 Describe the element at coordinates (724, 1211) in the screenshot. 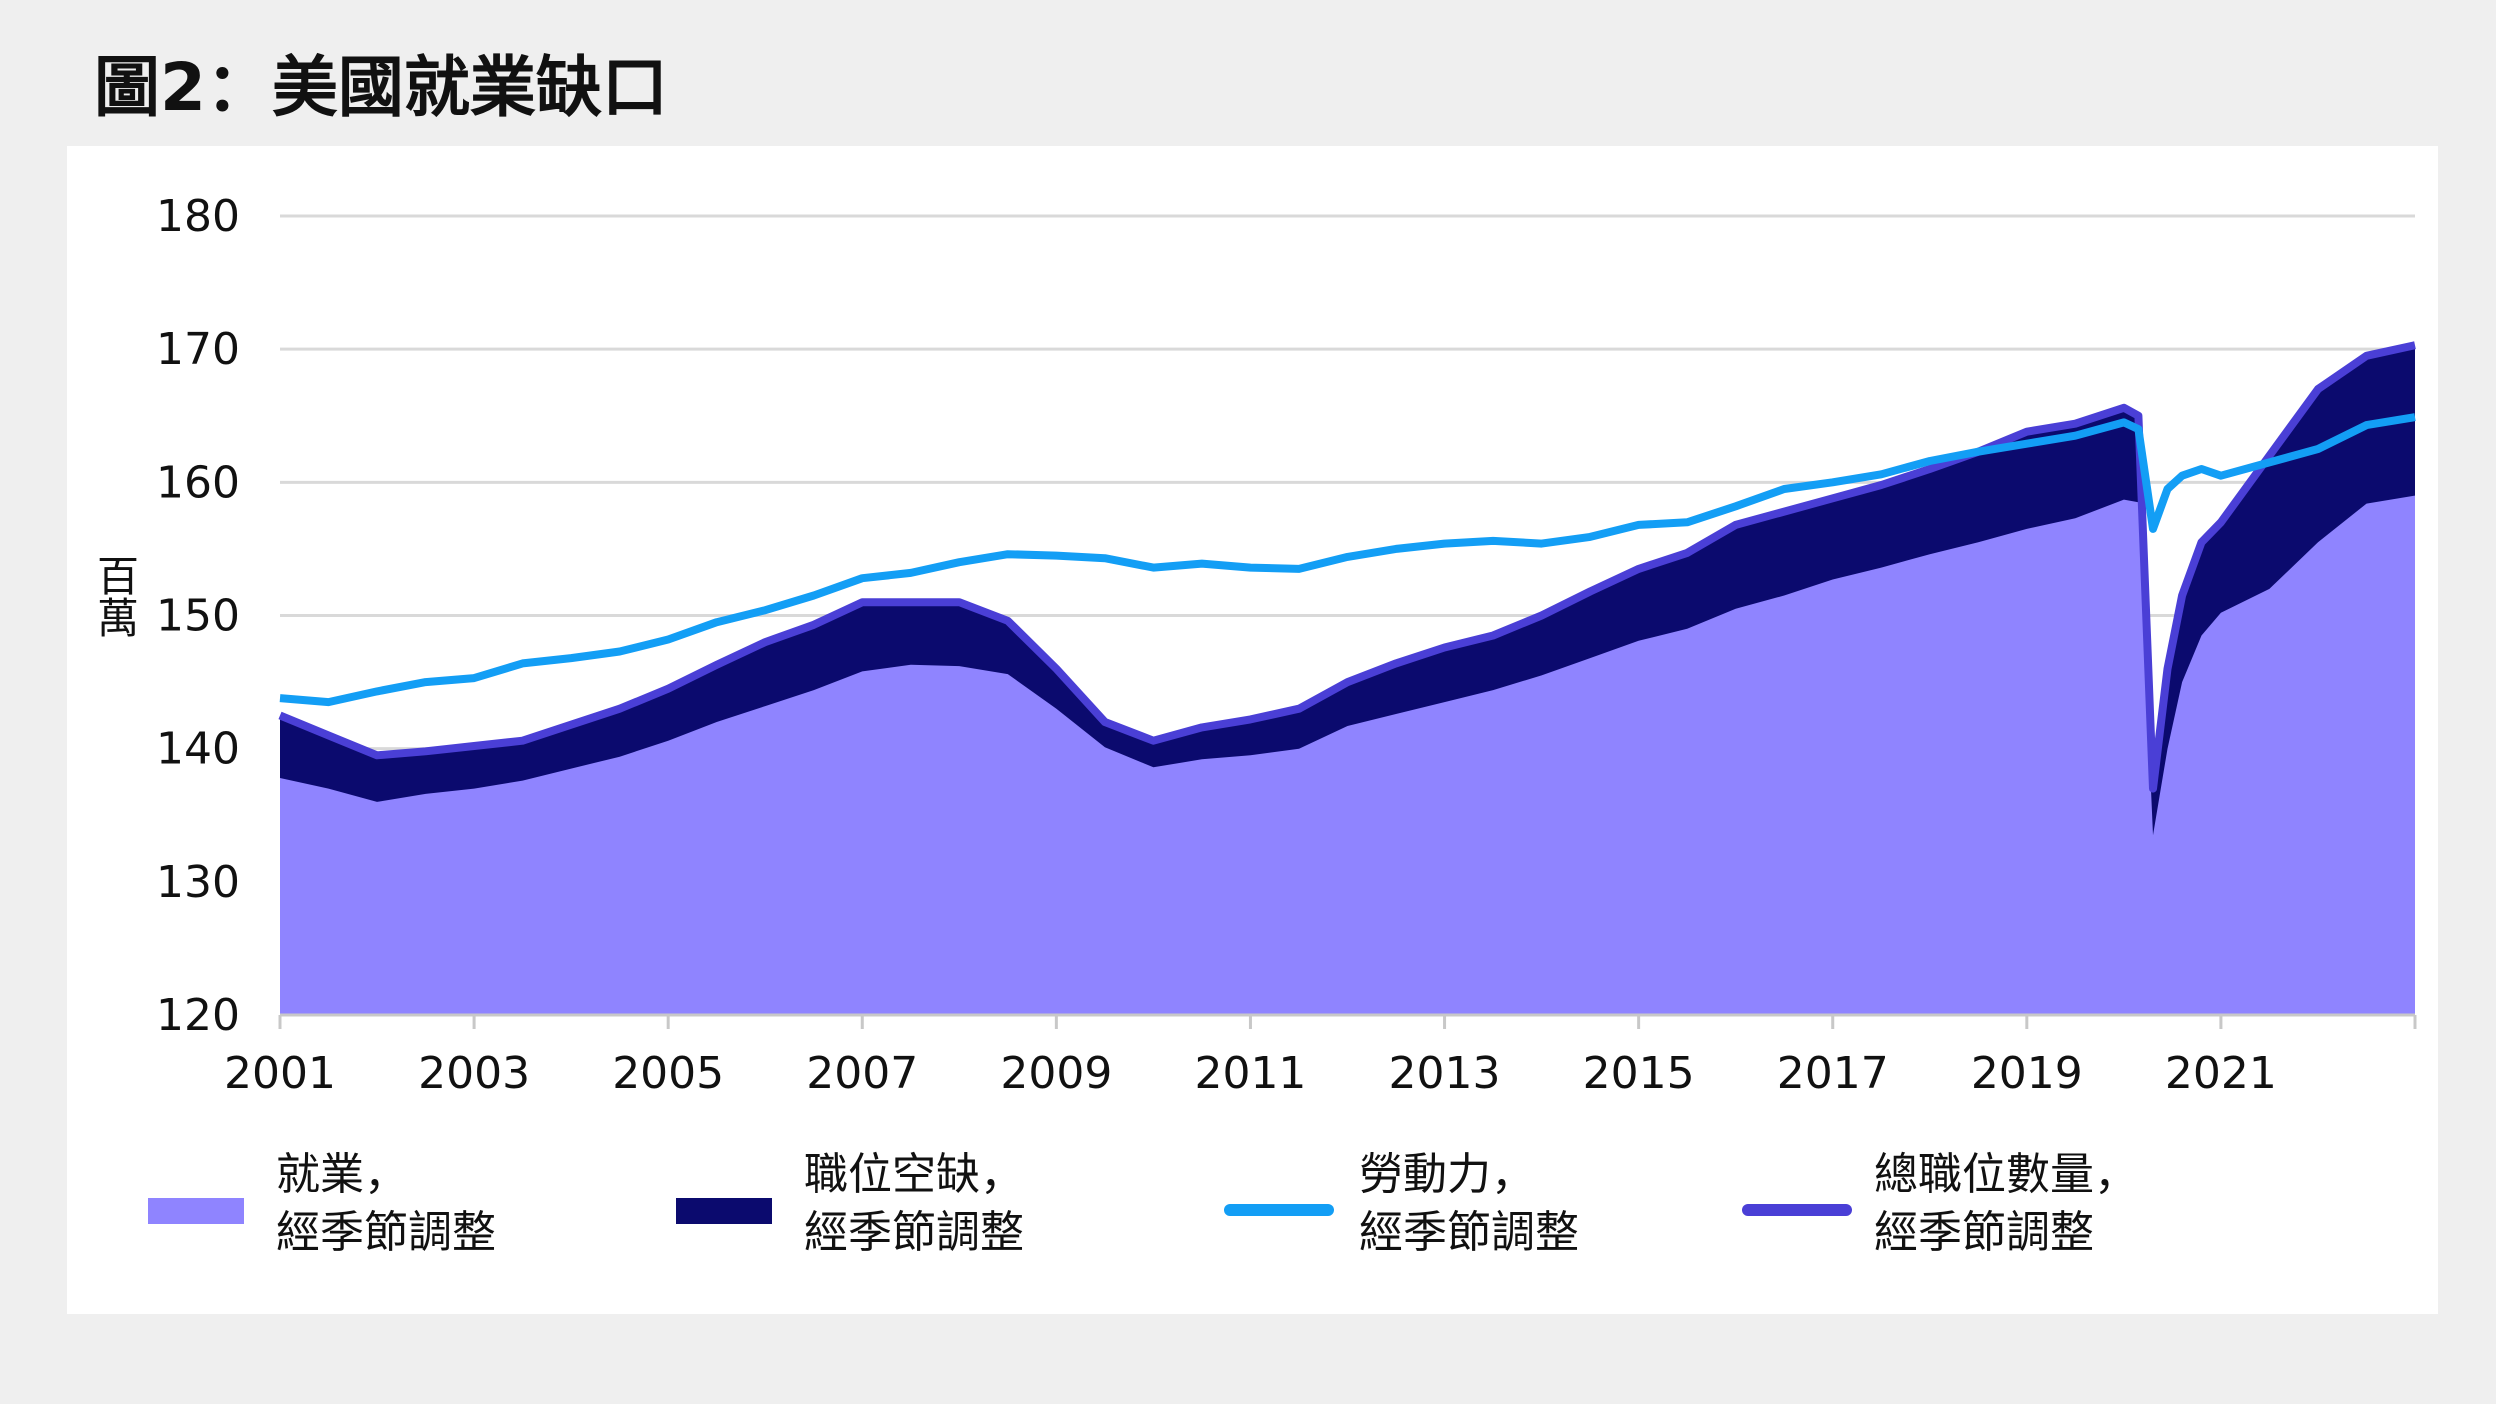

I see `legend-swatch-vacancies` at that location.